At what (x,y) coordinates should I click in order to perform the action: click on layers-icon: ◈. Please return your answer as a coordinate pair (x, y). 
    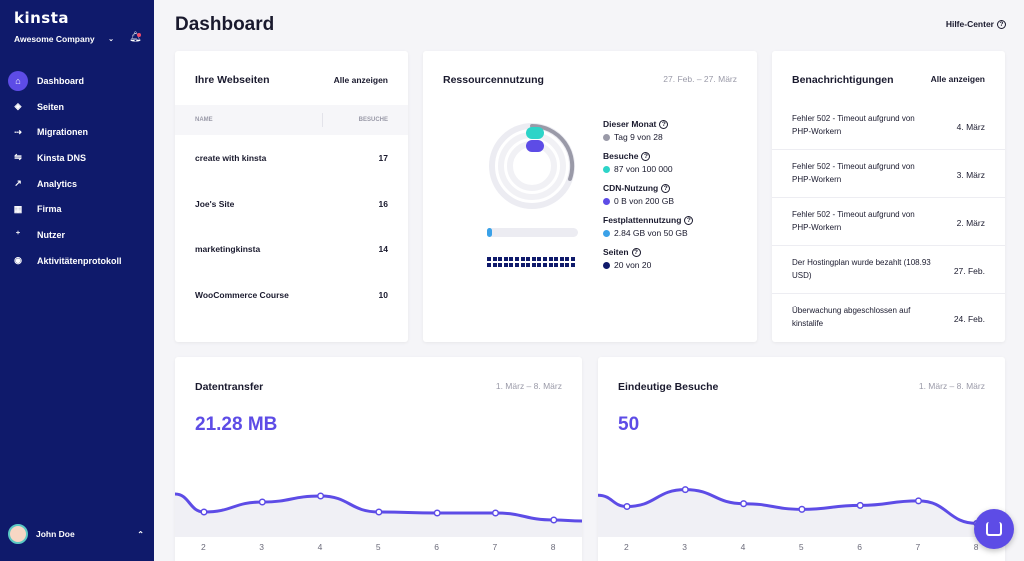
    Looking at the image, I should click on (18, 106).